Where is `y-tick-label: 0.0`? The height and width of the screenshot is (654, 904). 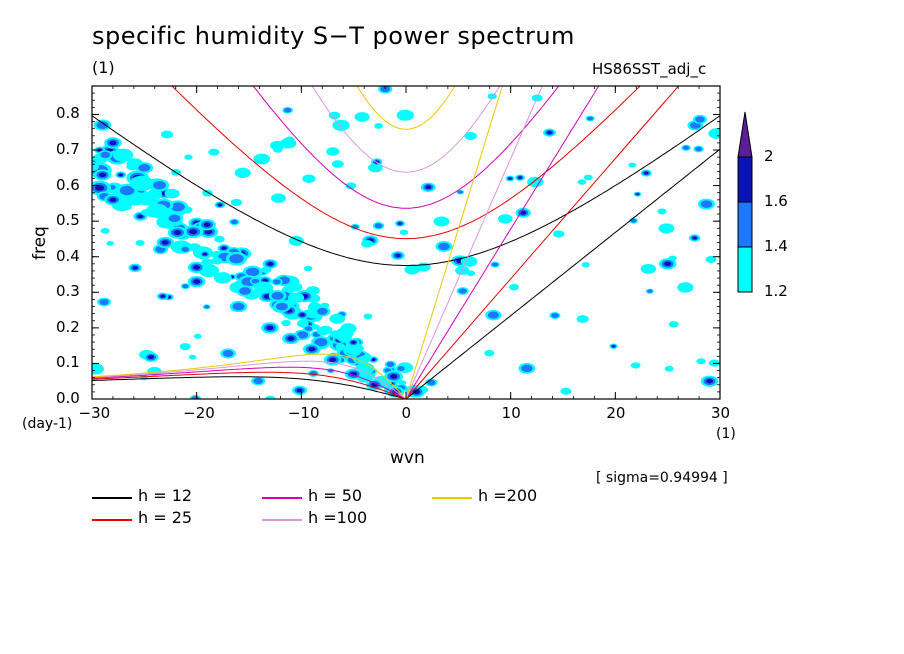 y-tick-label: 0.0 is located at coordinates (68, 398).